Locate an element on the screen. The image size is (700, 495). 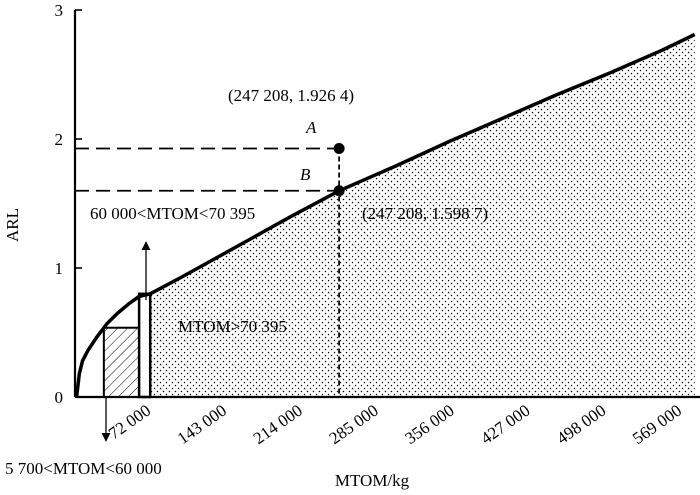
y-tick-label: 3 is located at coordinates (59, 10).